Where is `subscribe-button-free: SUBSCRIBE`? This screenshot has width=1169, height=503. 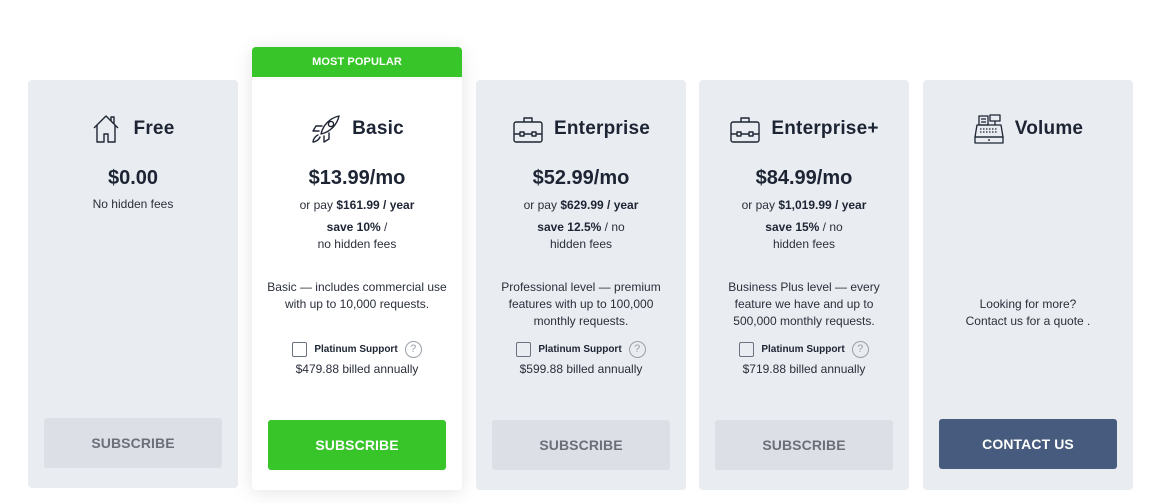
subscribe-button-free: SUBSCRIBE is located at coordinates (133, 443).